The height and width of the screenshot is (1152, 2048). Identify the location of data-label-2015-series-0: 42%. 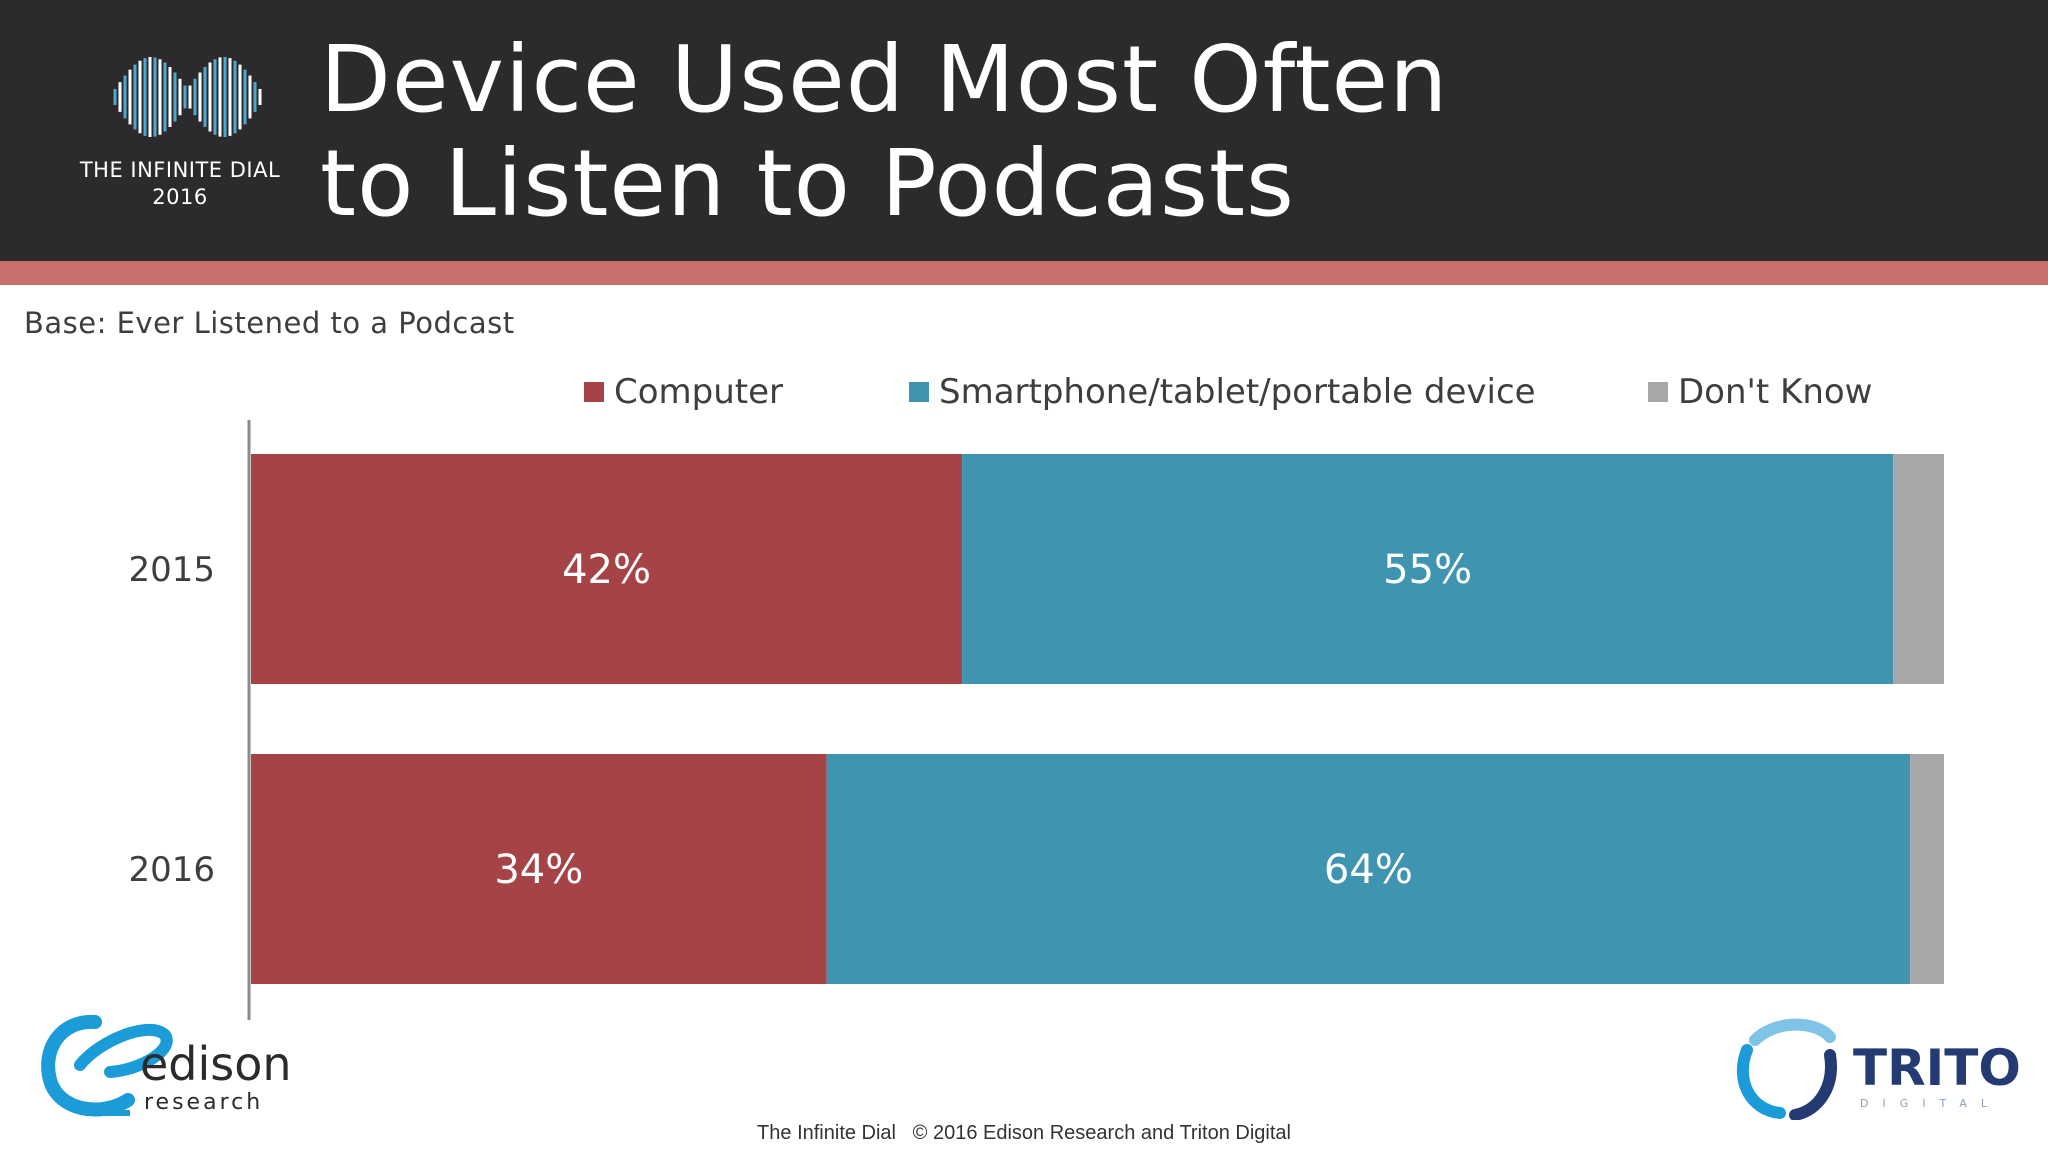
(606, 570).